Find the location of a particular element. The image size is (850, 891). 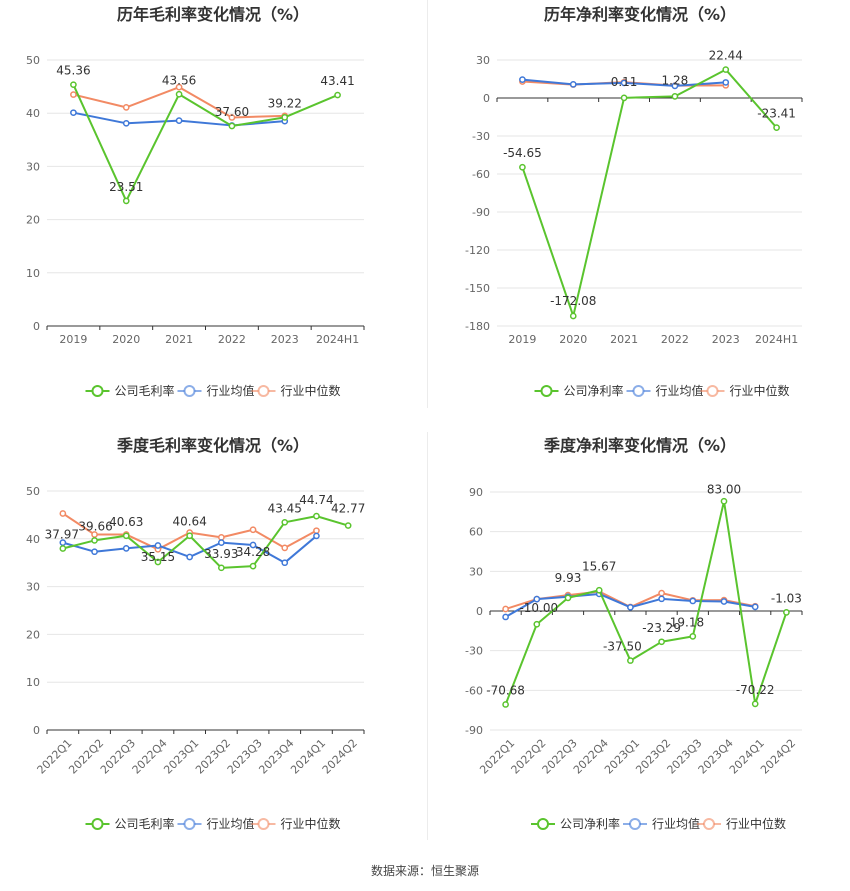

legend-label: 公司净利率 is located at coordinates (590, 823).